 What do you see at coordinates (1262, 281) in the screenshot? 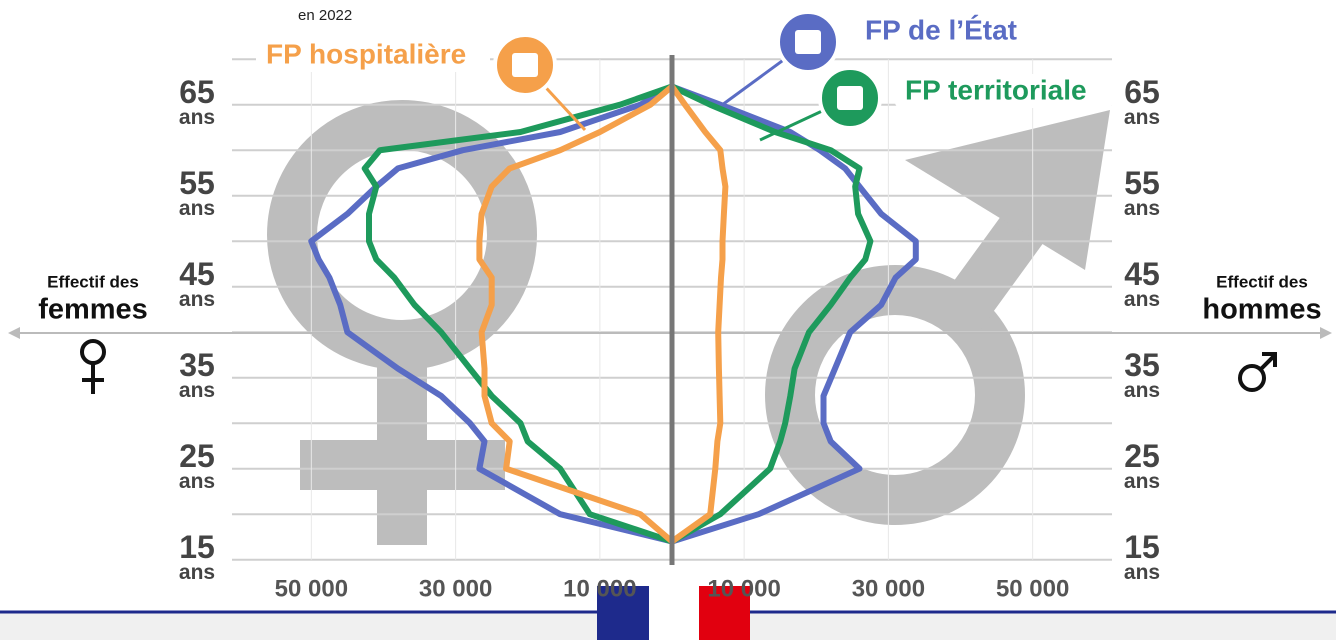
I see `right-label-line1: Effectif des` at bounding box center [1262, 281].